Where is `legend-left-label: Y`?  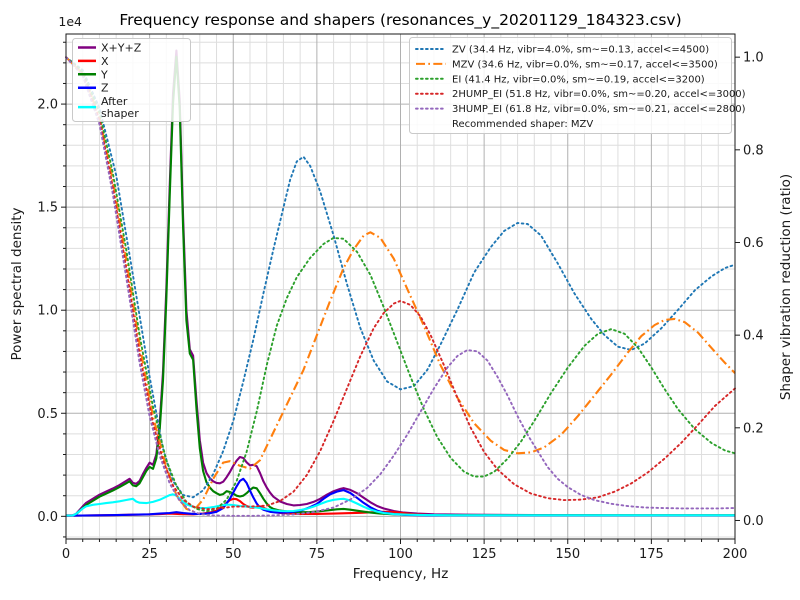
legend-left-label: Y is located at coordinates (104, 74).